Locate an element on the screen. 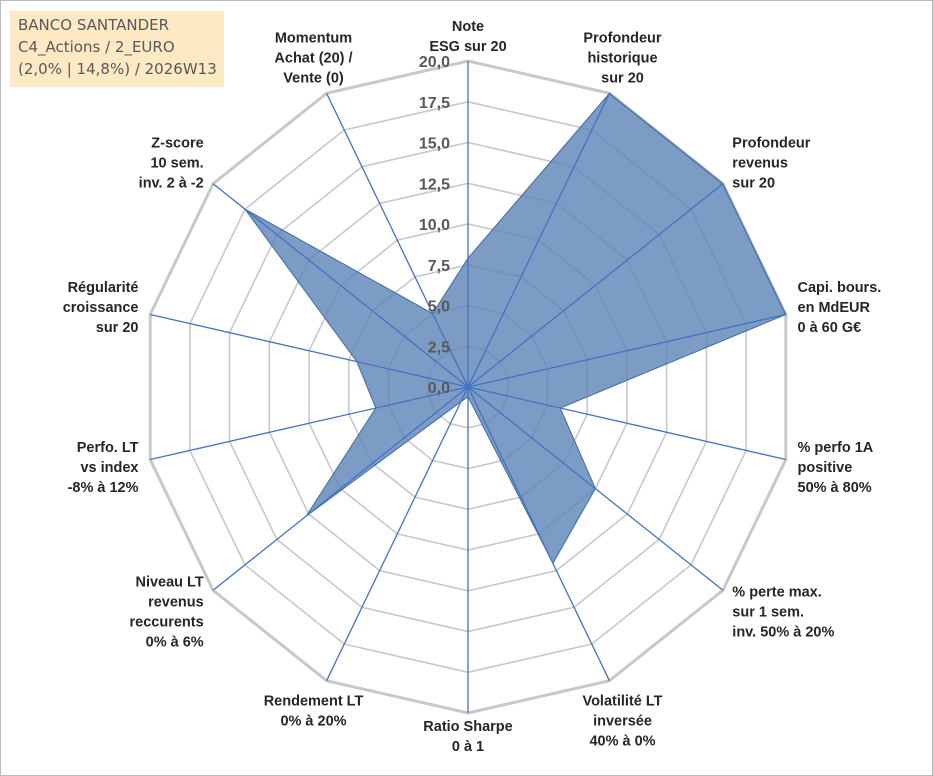 The width and height of the screenshot is (933, 776). axis-label-line: historique is located at coordinates (622, 59).